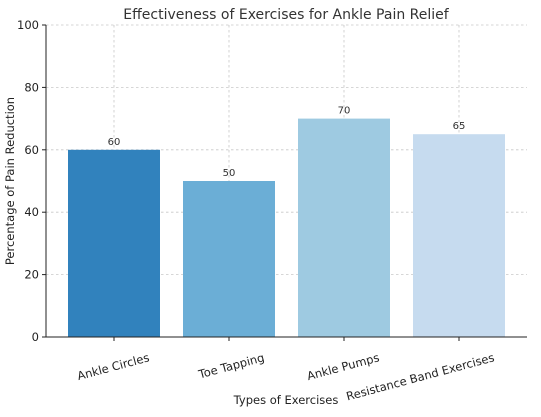 This screenshot has height=417, width=541. Describe the element at coordinates (31, 87) in the screenshot. I see `y-tick-label: 80` at that location.